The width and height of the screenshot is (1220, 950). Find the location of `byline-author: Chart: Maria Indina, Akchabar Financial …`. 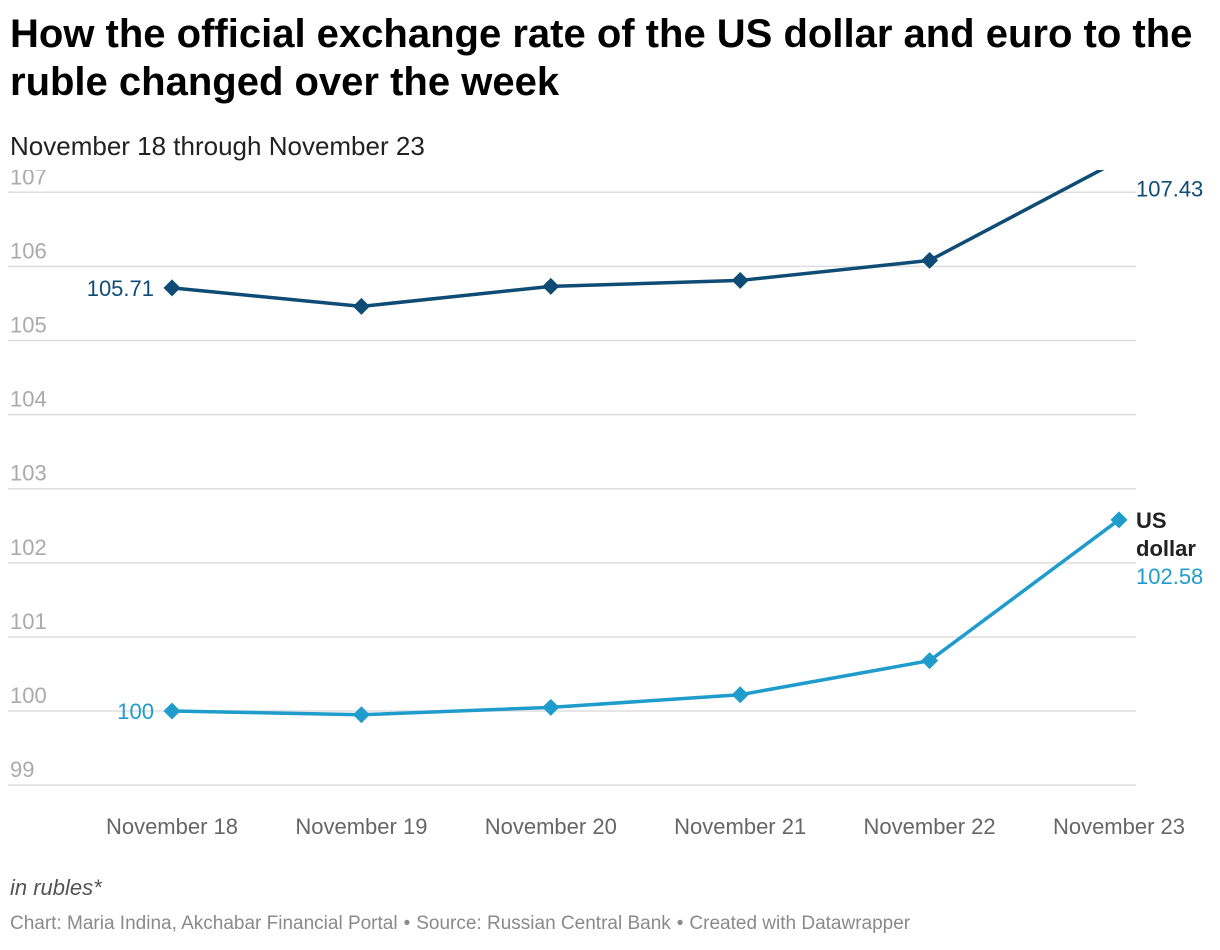

byline-author: Chart: Maria Indina, Akchabar Financial … is located at coordinates (204, 923).